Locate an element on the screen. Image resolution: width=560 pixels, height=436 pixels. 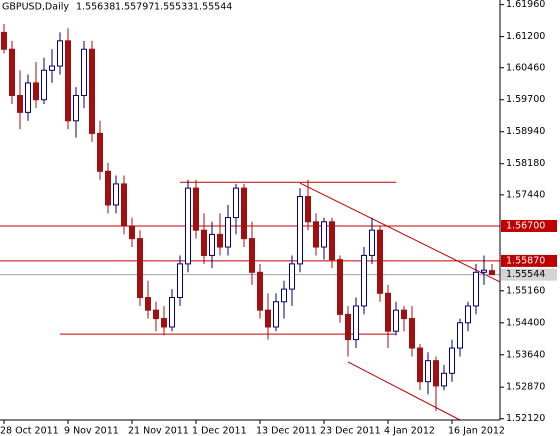
y-tick-label: 1.53640 is located at coordinates (525, 354).